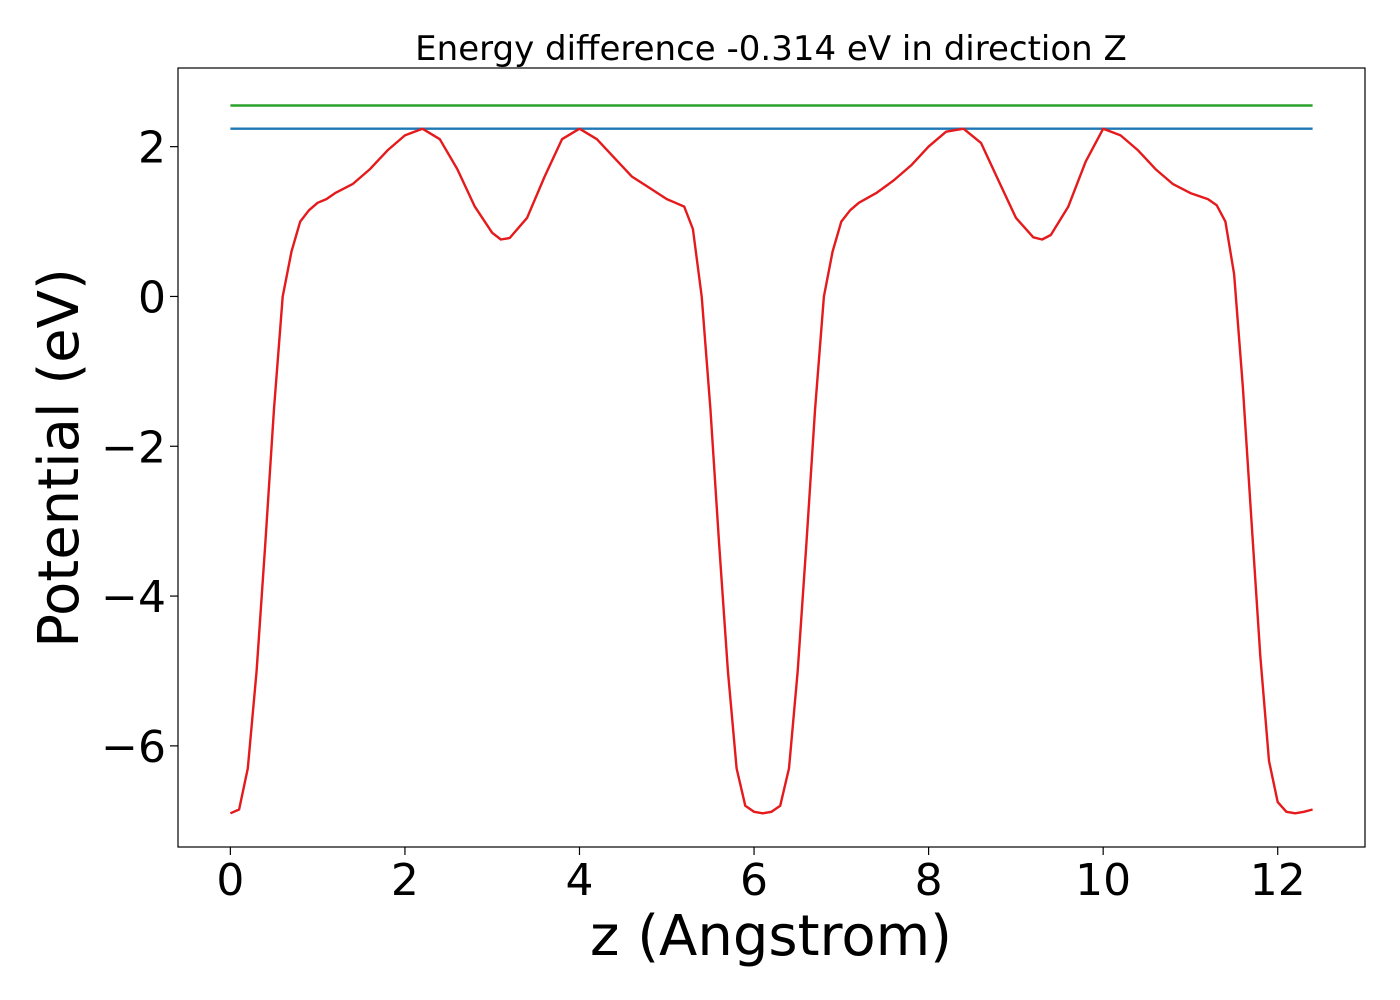 Image resolution: width=1400 pixels, height=1000 pixels. Describe the element at coordinates (152, 297) in the screenshot. I see `y-tick-label: 0` at that location.